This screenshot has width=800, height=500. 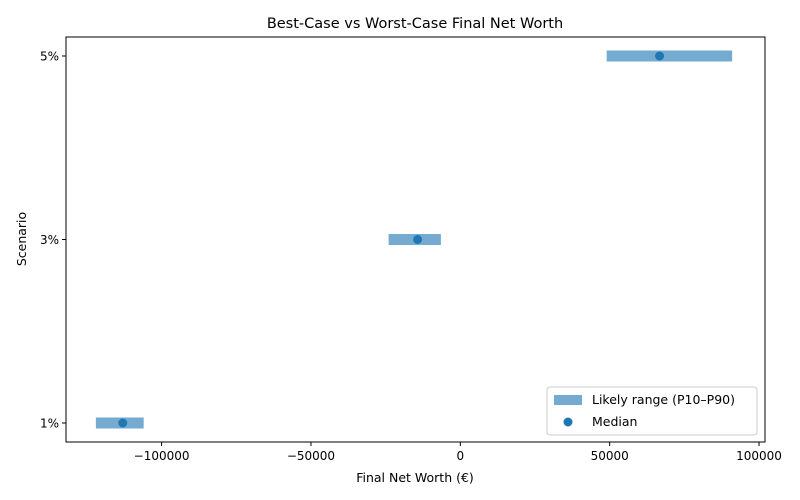 What do you see at coordinates (415, 477) in the screenshot?
I see `x-axis-label: Final Net Worth (€)` at bounding box center [415, 477].